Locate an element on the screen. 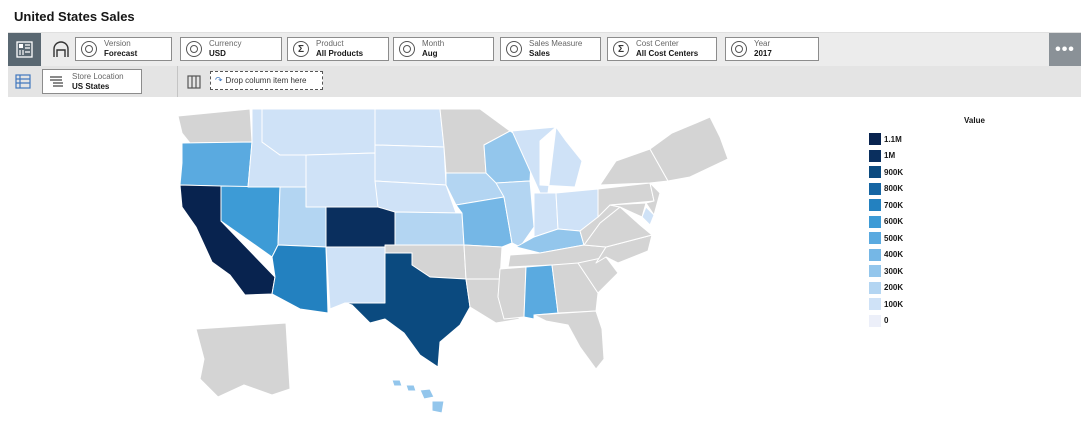 The height and width of the screenshot is (426, 1089). state-north-dakota is located at coordinates (409, 128).